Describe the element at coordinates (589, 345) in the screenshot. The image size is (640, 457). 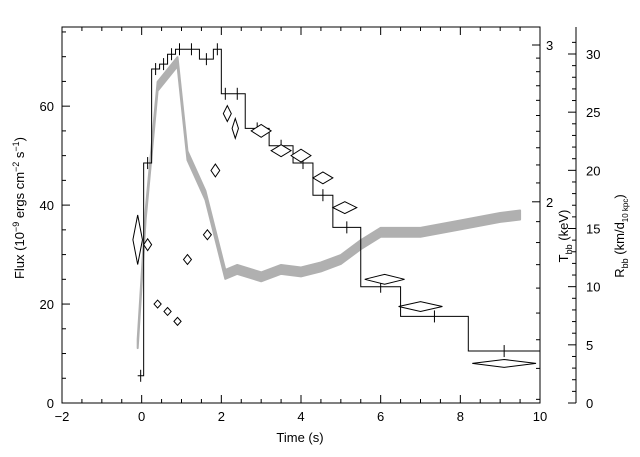
I see `radius-tick-label: 5` at that location.